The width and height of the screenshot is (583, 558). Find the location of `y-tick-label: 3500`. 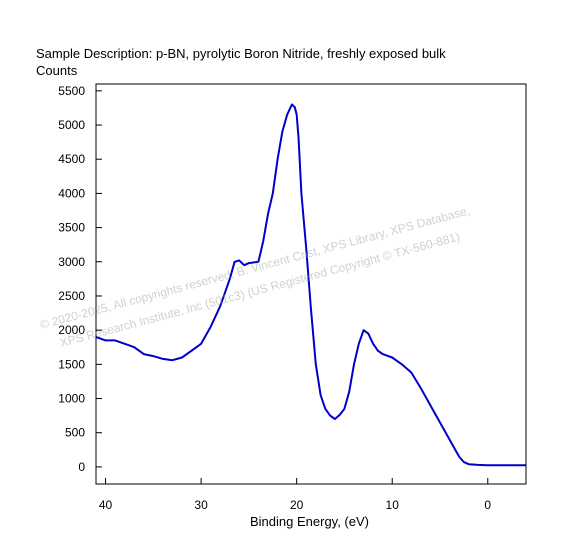

y-tick-label: 3500 is located at coordinates (71, 228).